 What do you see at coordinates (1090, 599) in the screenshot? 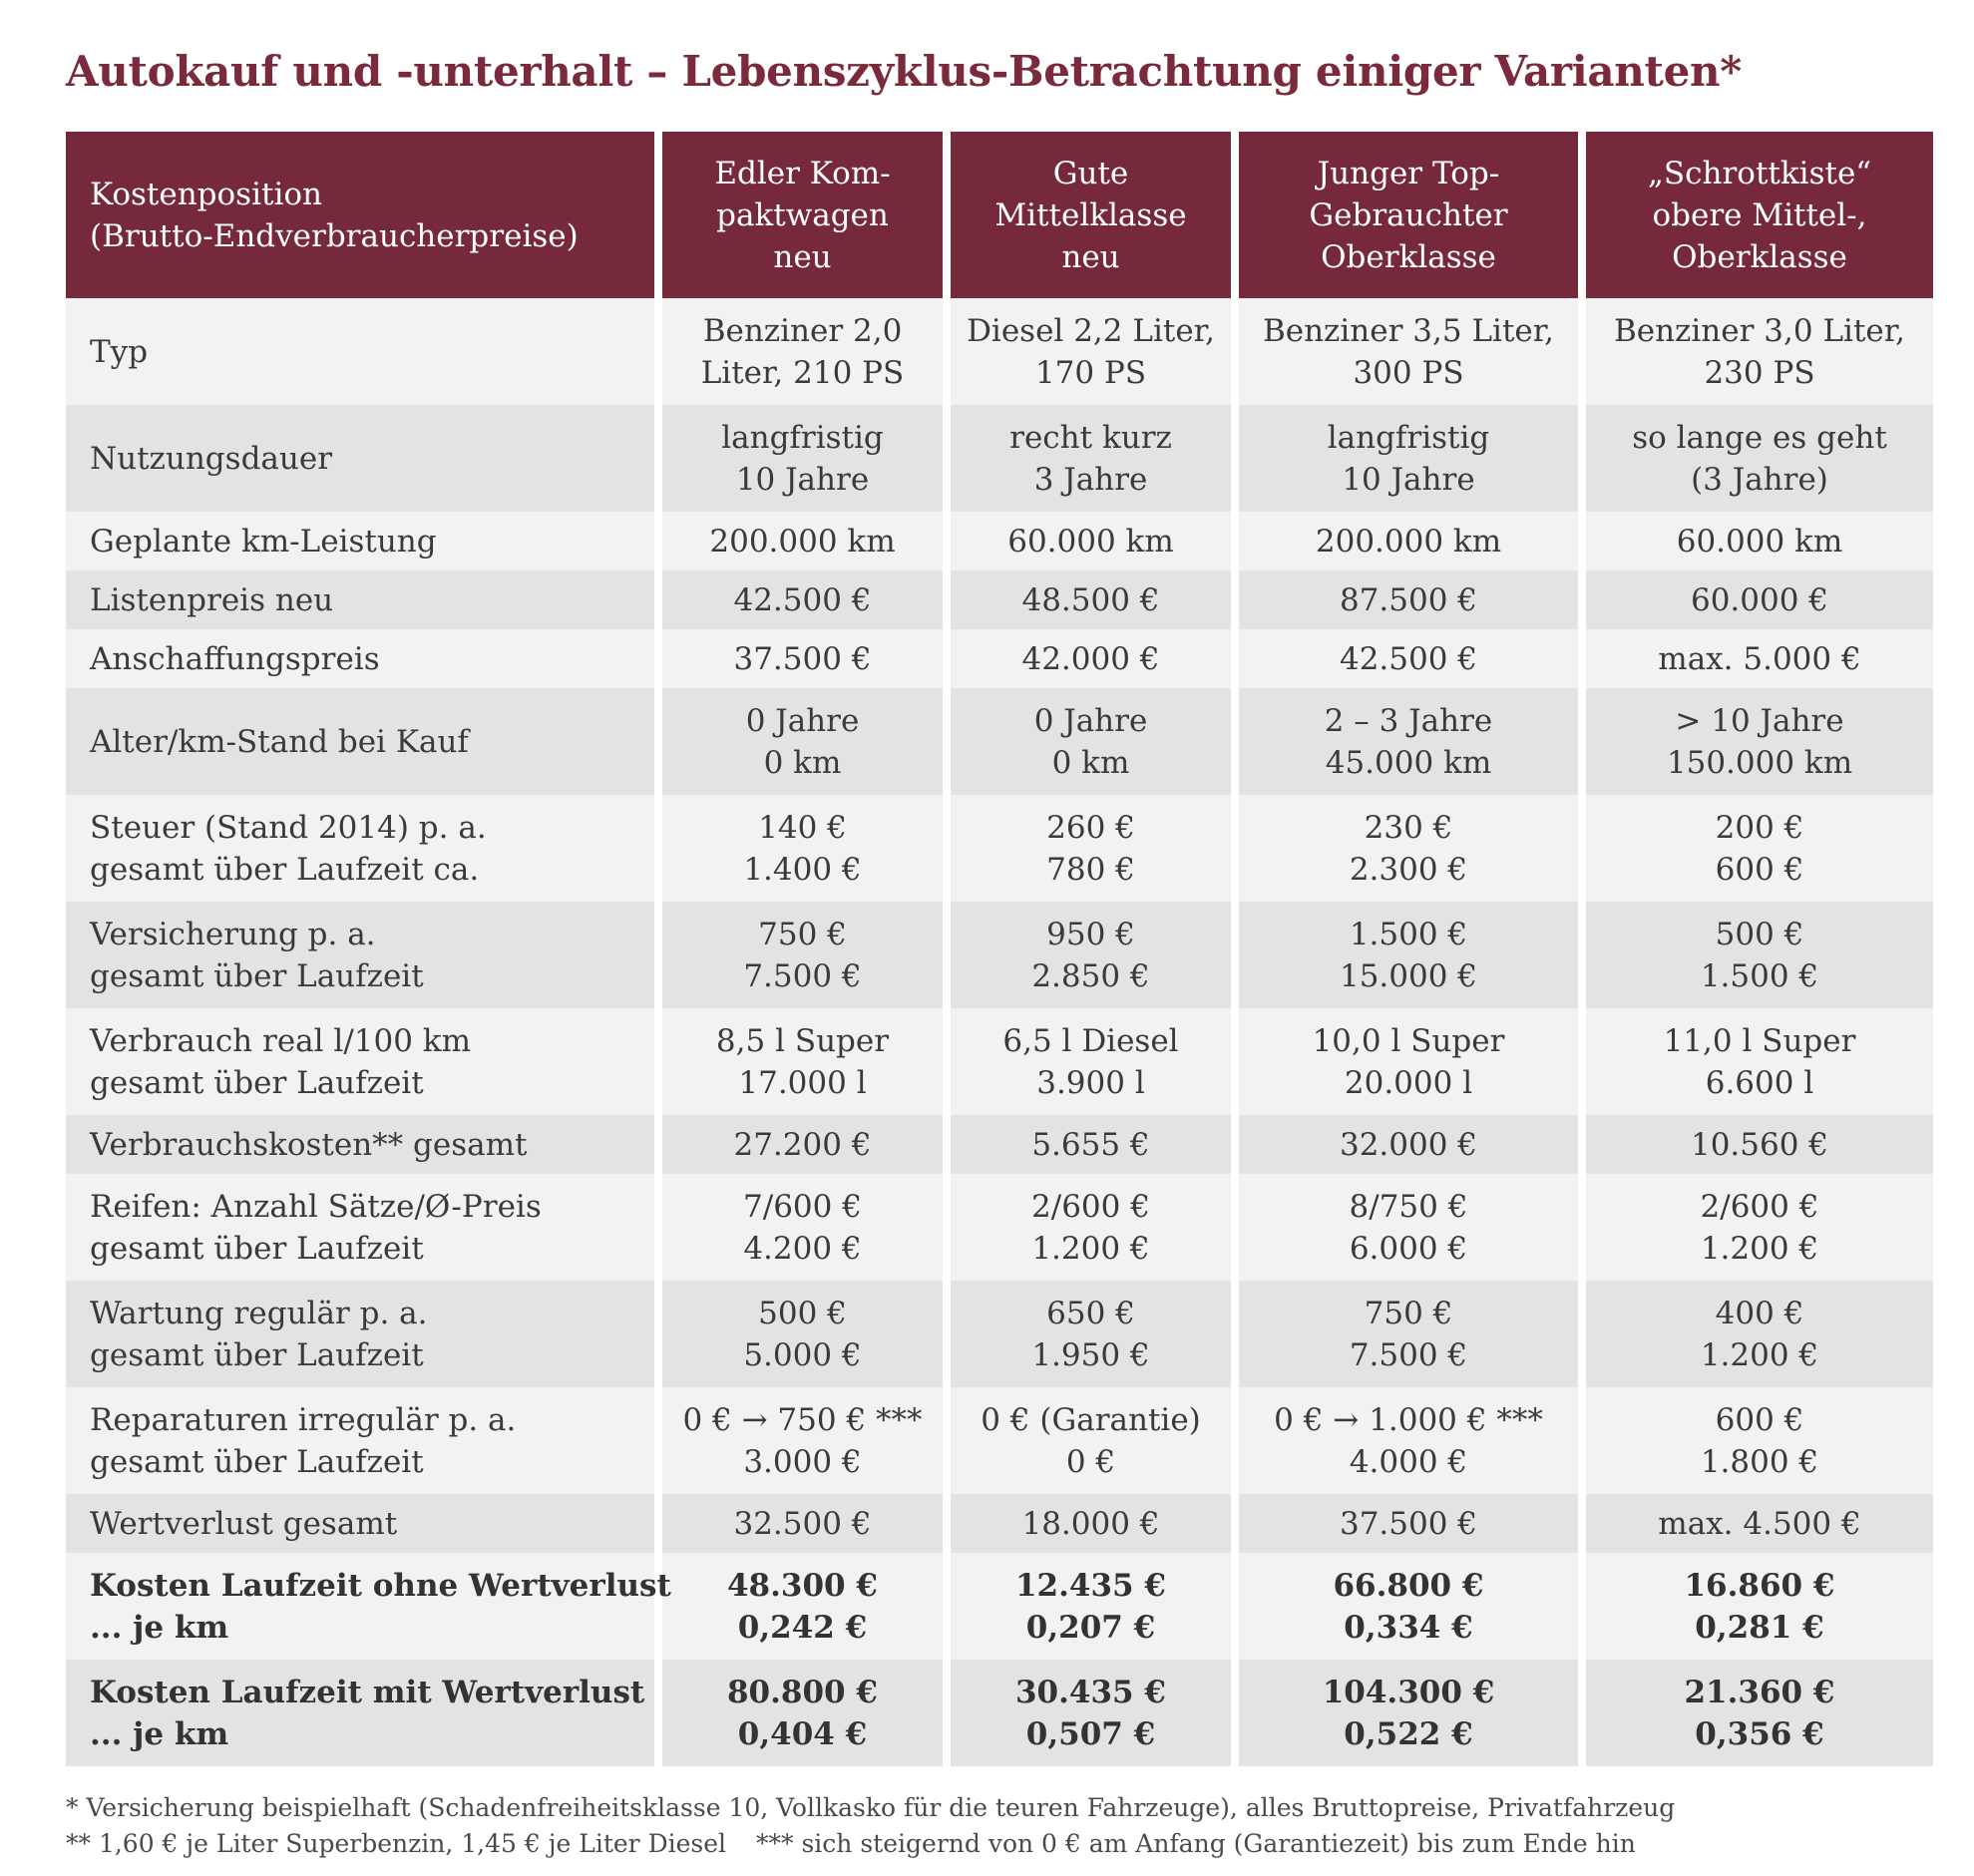
I see `cell-value: 48.500 €` at bounding box center [1090, 599].